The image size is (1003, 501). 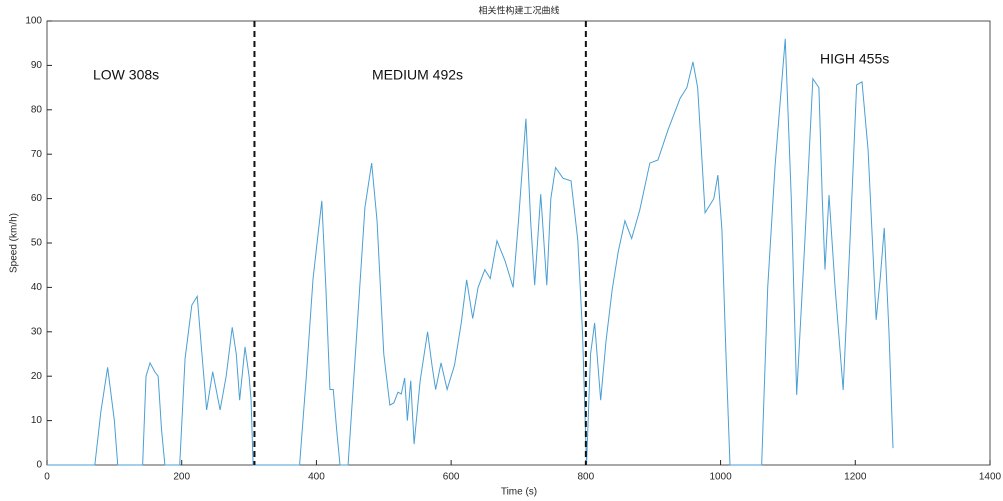 I want to click on y-tick-label: 30, so click(x=37, y=331).